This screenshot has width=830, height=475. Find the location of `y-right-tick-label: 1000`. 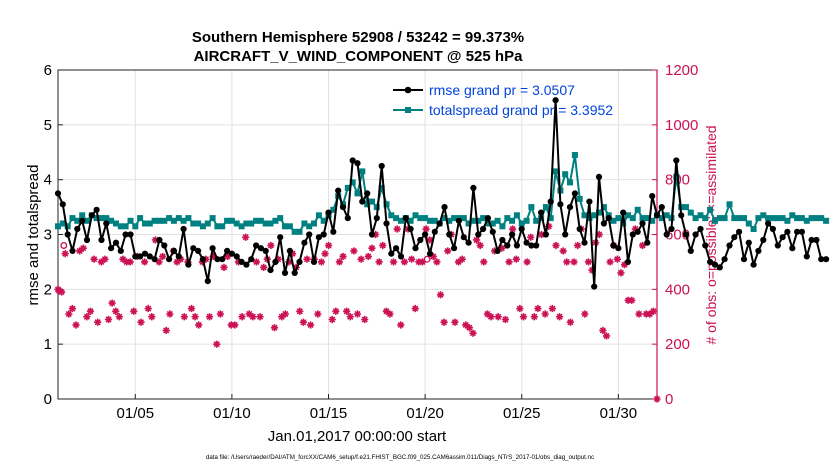

y-right-tick-label: 1000 is located at coordinates (681, 125).